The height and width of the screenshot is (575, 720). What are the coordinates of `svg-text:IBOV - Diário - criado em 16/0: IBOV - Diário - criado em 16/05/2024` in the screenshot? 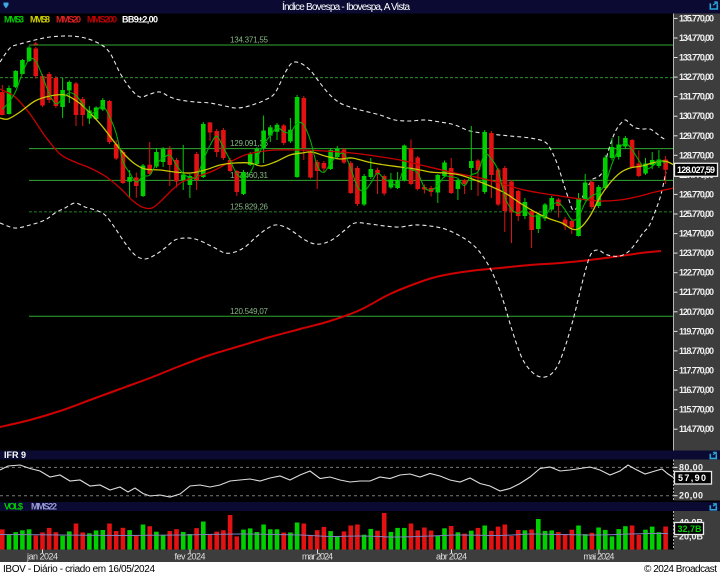 It's located at (79, 569).